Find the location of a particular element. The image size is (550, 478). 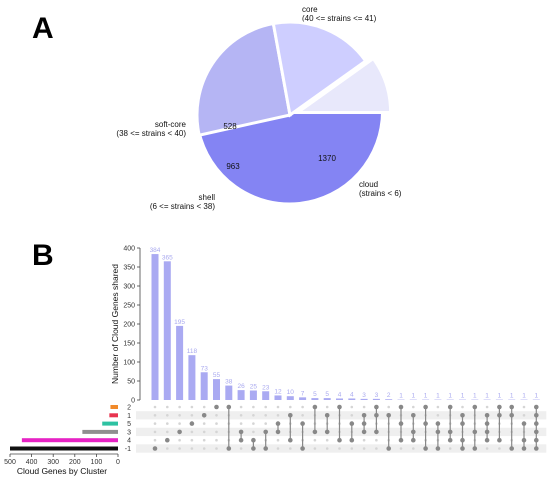

bar-value-label: 55 is located at coordinates (217, 375).